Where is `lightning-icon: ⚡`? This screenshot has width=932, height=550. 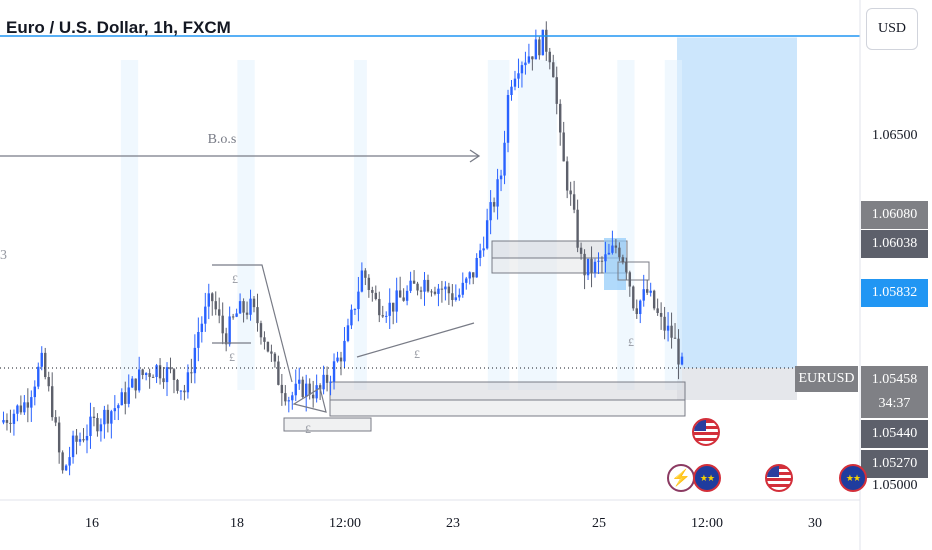
lightning-icon: ⚡ is located at coordinates (681, 478).